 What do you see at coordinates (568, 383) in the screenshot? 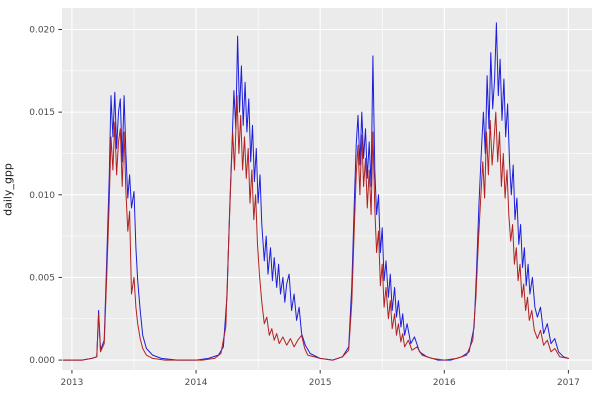
I see `x-tick-label: 2017` at bounding box center [568, 383].